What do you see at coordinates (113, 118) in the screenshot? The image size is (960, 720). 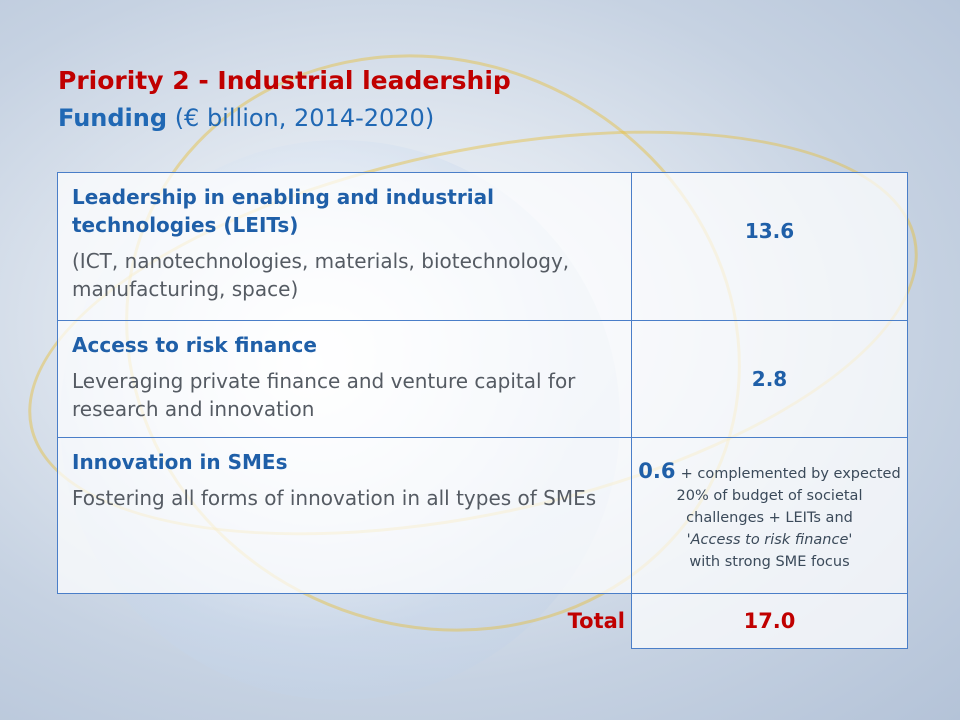 I see `subtitle-bold: Funding` at bounding box center [113, 118].